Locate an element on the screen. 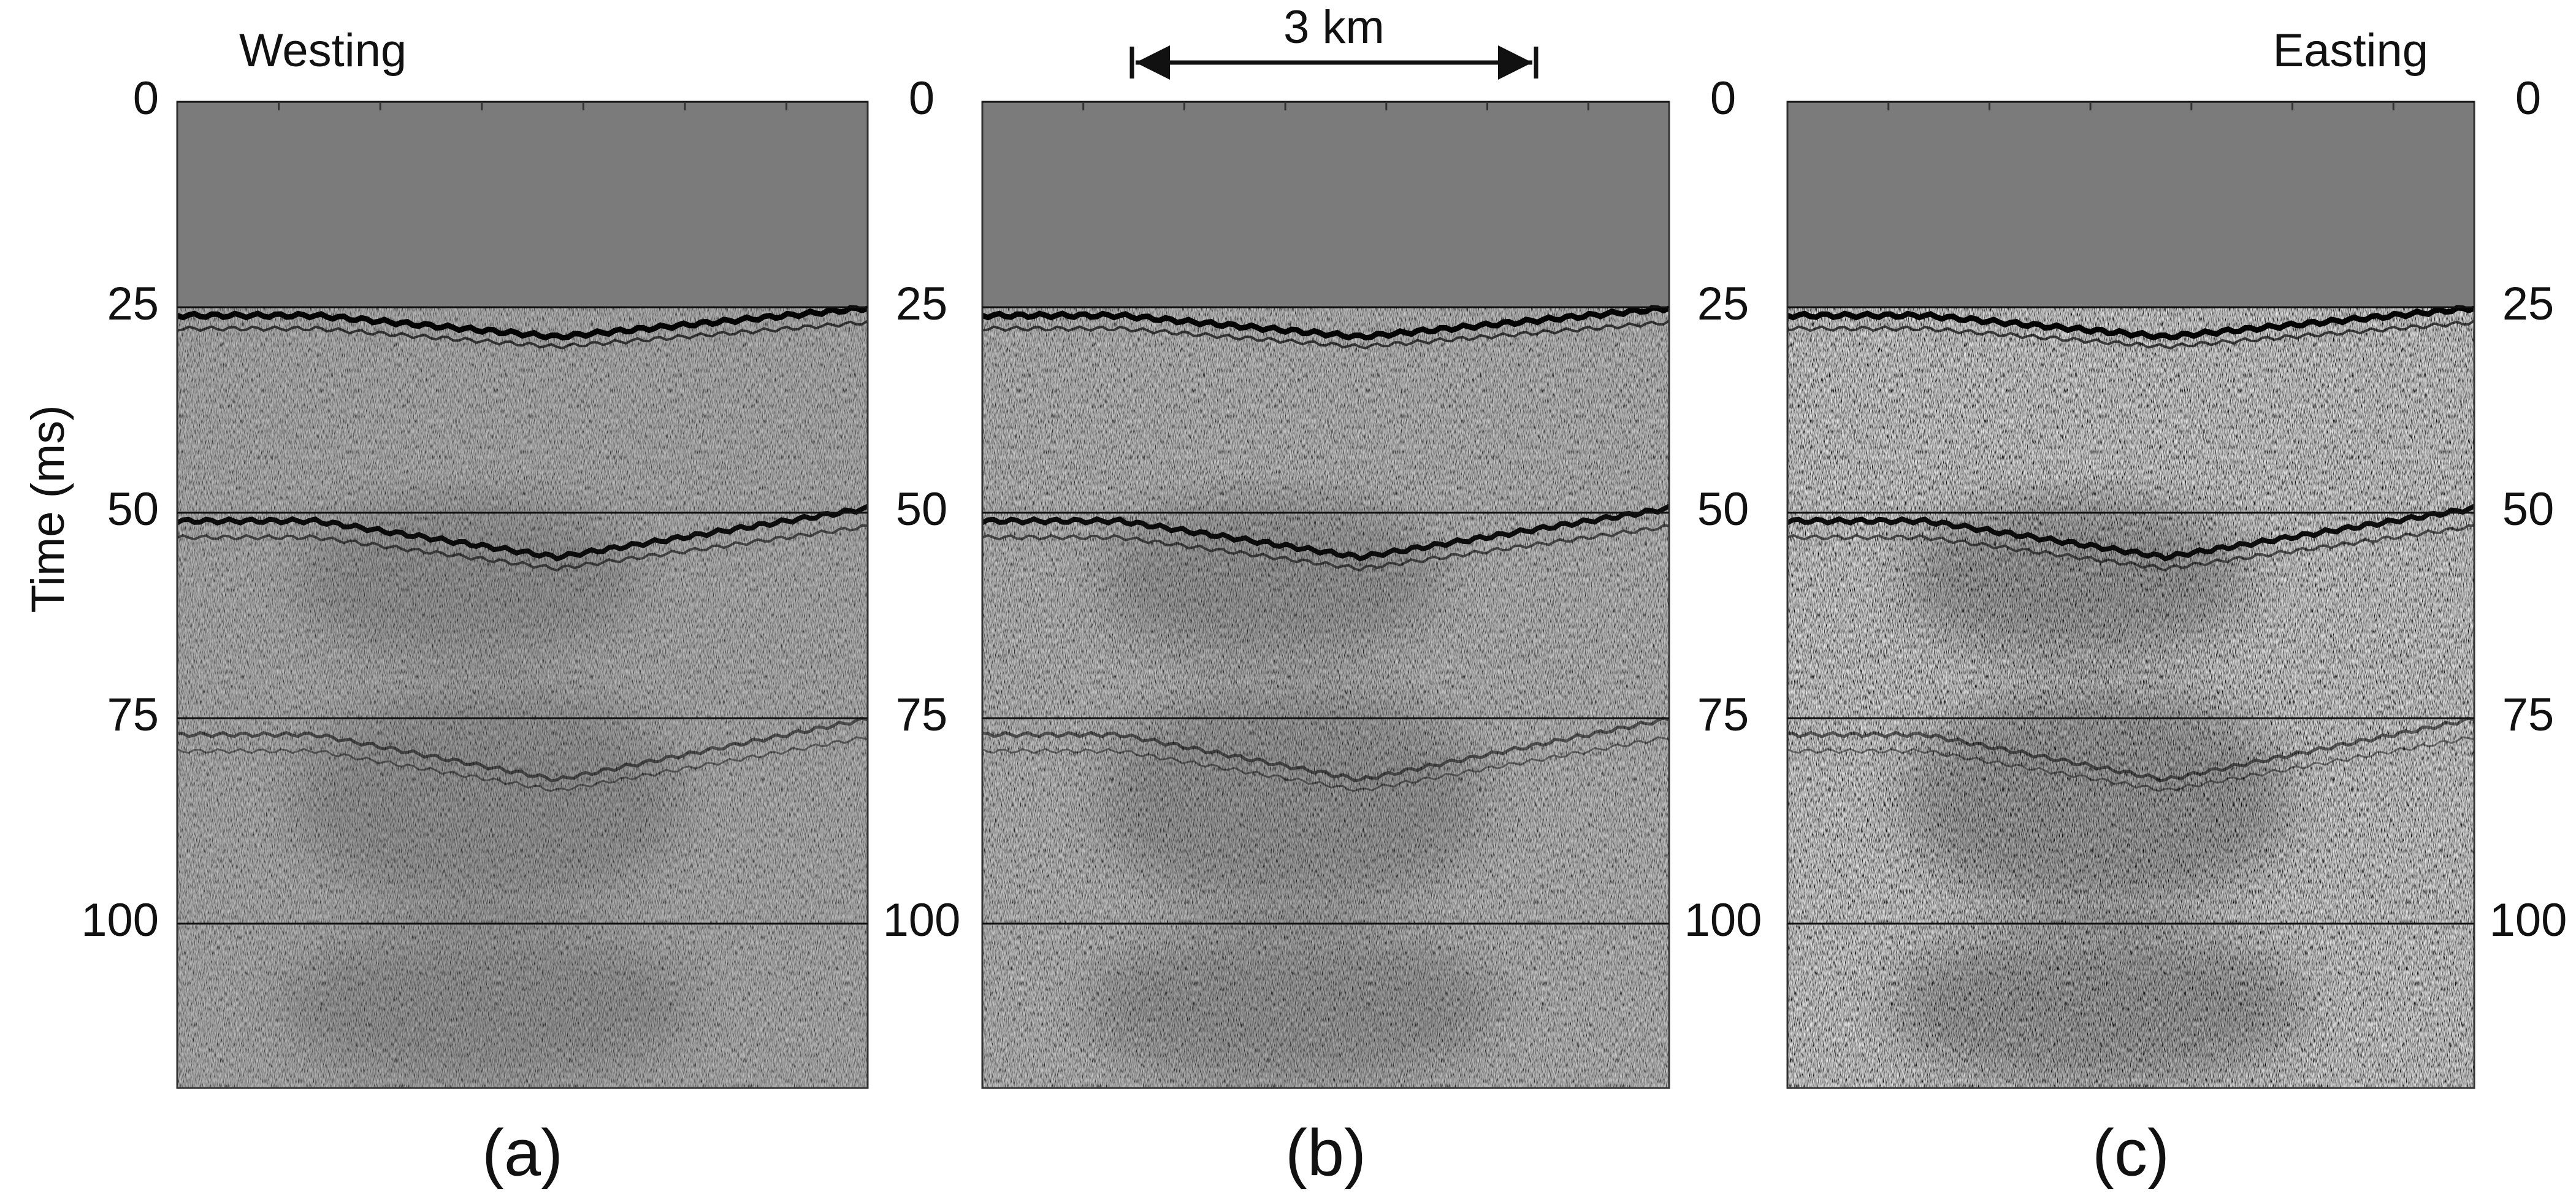 The height and width of the screenshot is (1199, 2576). panel-caption: (a) is located at coordinates (522, 1153).